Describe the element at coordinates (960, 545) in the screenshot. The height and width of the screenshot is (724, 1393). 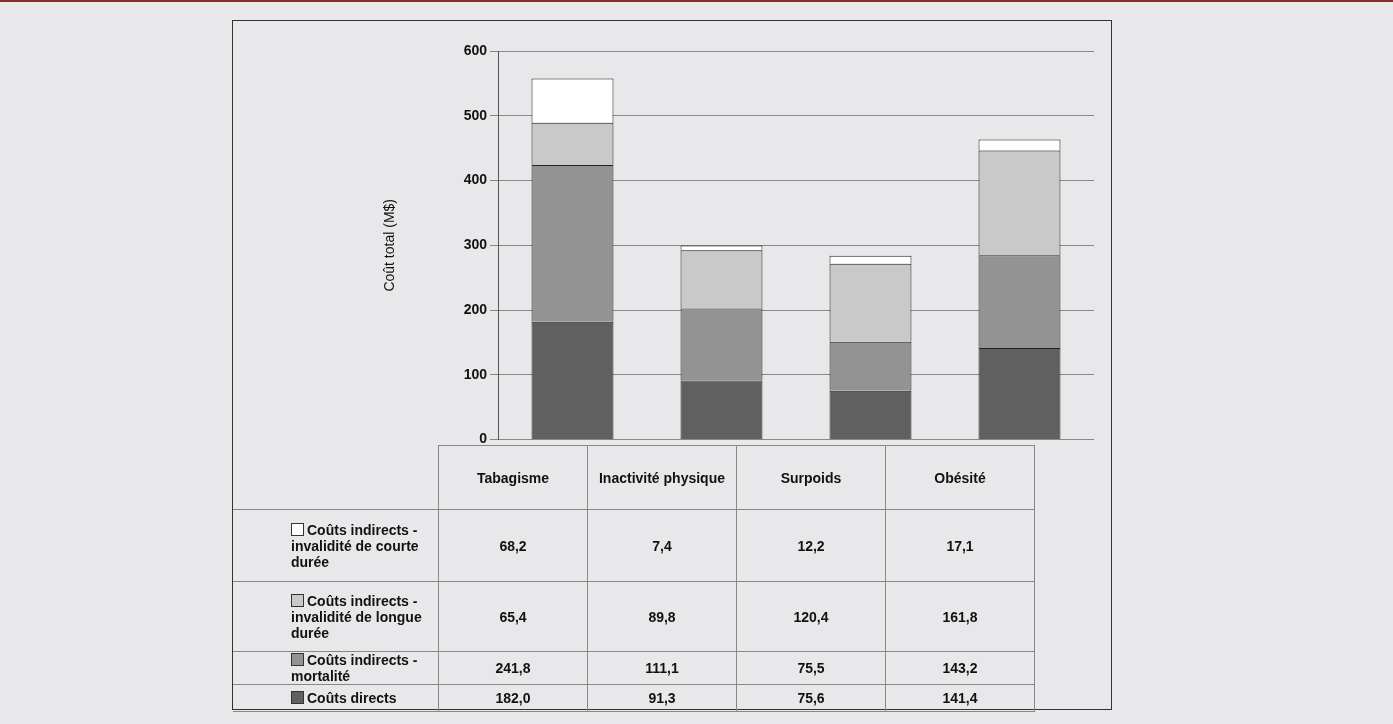
I see `data-label: 17,1` at that location.